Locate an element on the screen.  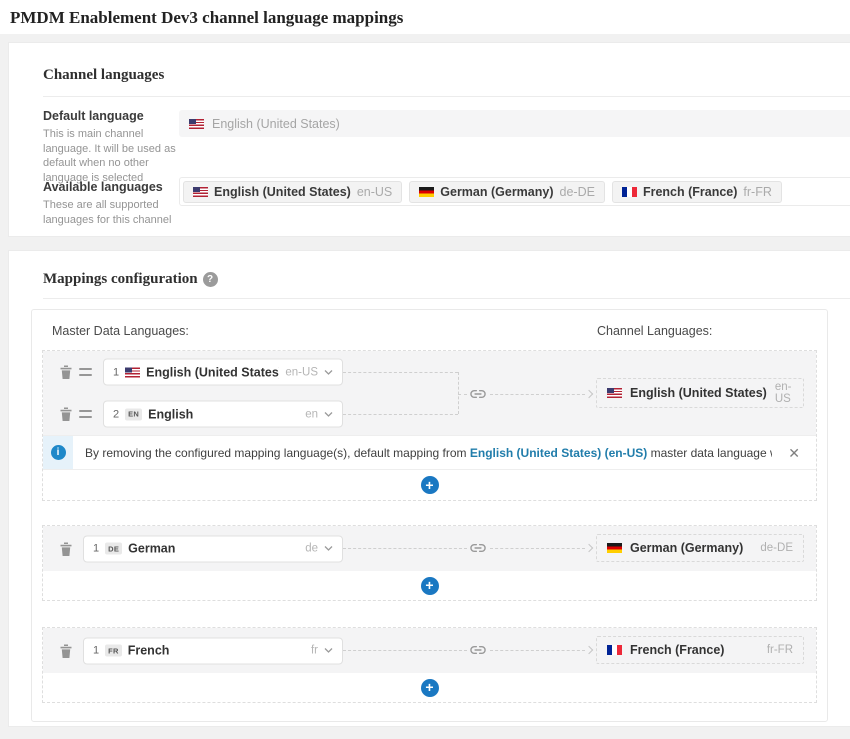
channel-language-name: French (France) is located at coordinates (677, 650).